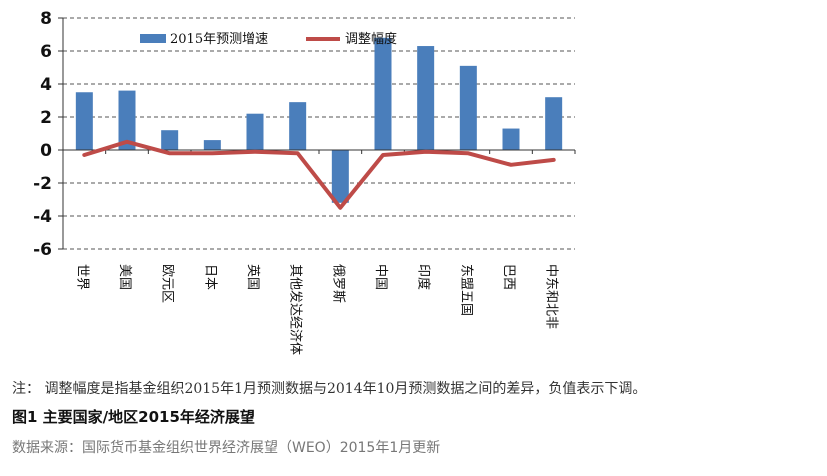 This screenshot has width=827, height=476. Describe the element at coordinates (133, 417) in the screenshot. I see `figure-title: 图1 主要国家/地区2015年经济展望` at that location.